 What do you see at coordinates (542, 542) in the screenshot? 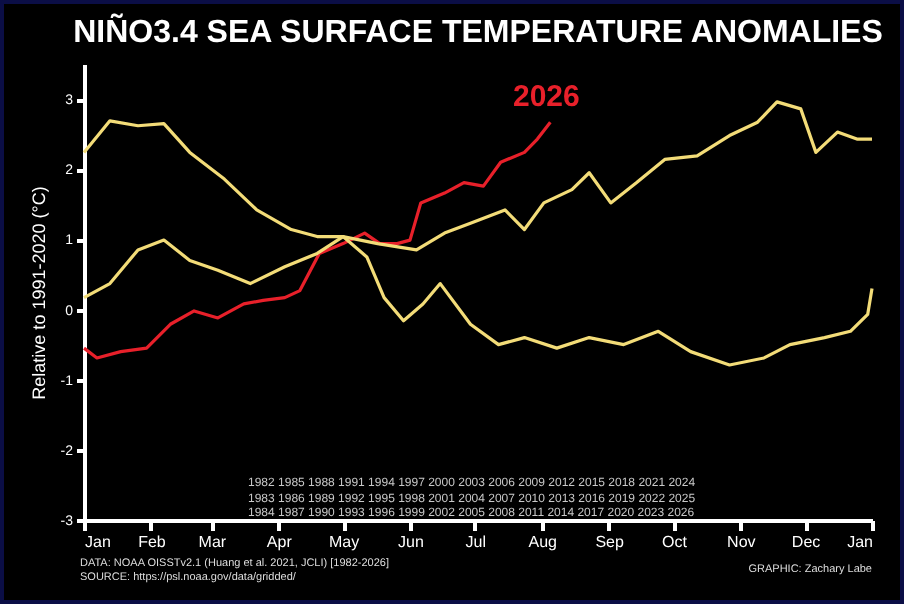
I see `x-tick-label: Aug` at bounding box center [542, 542].